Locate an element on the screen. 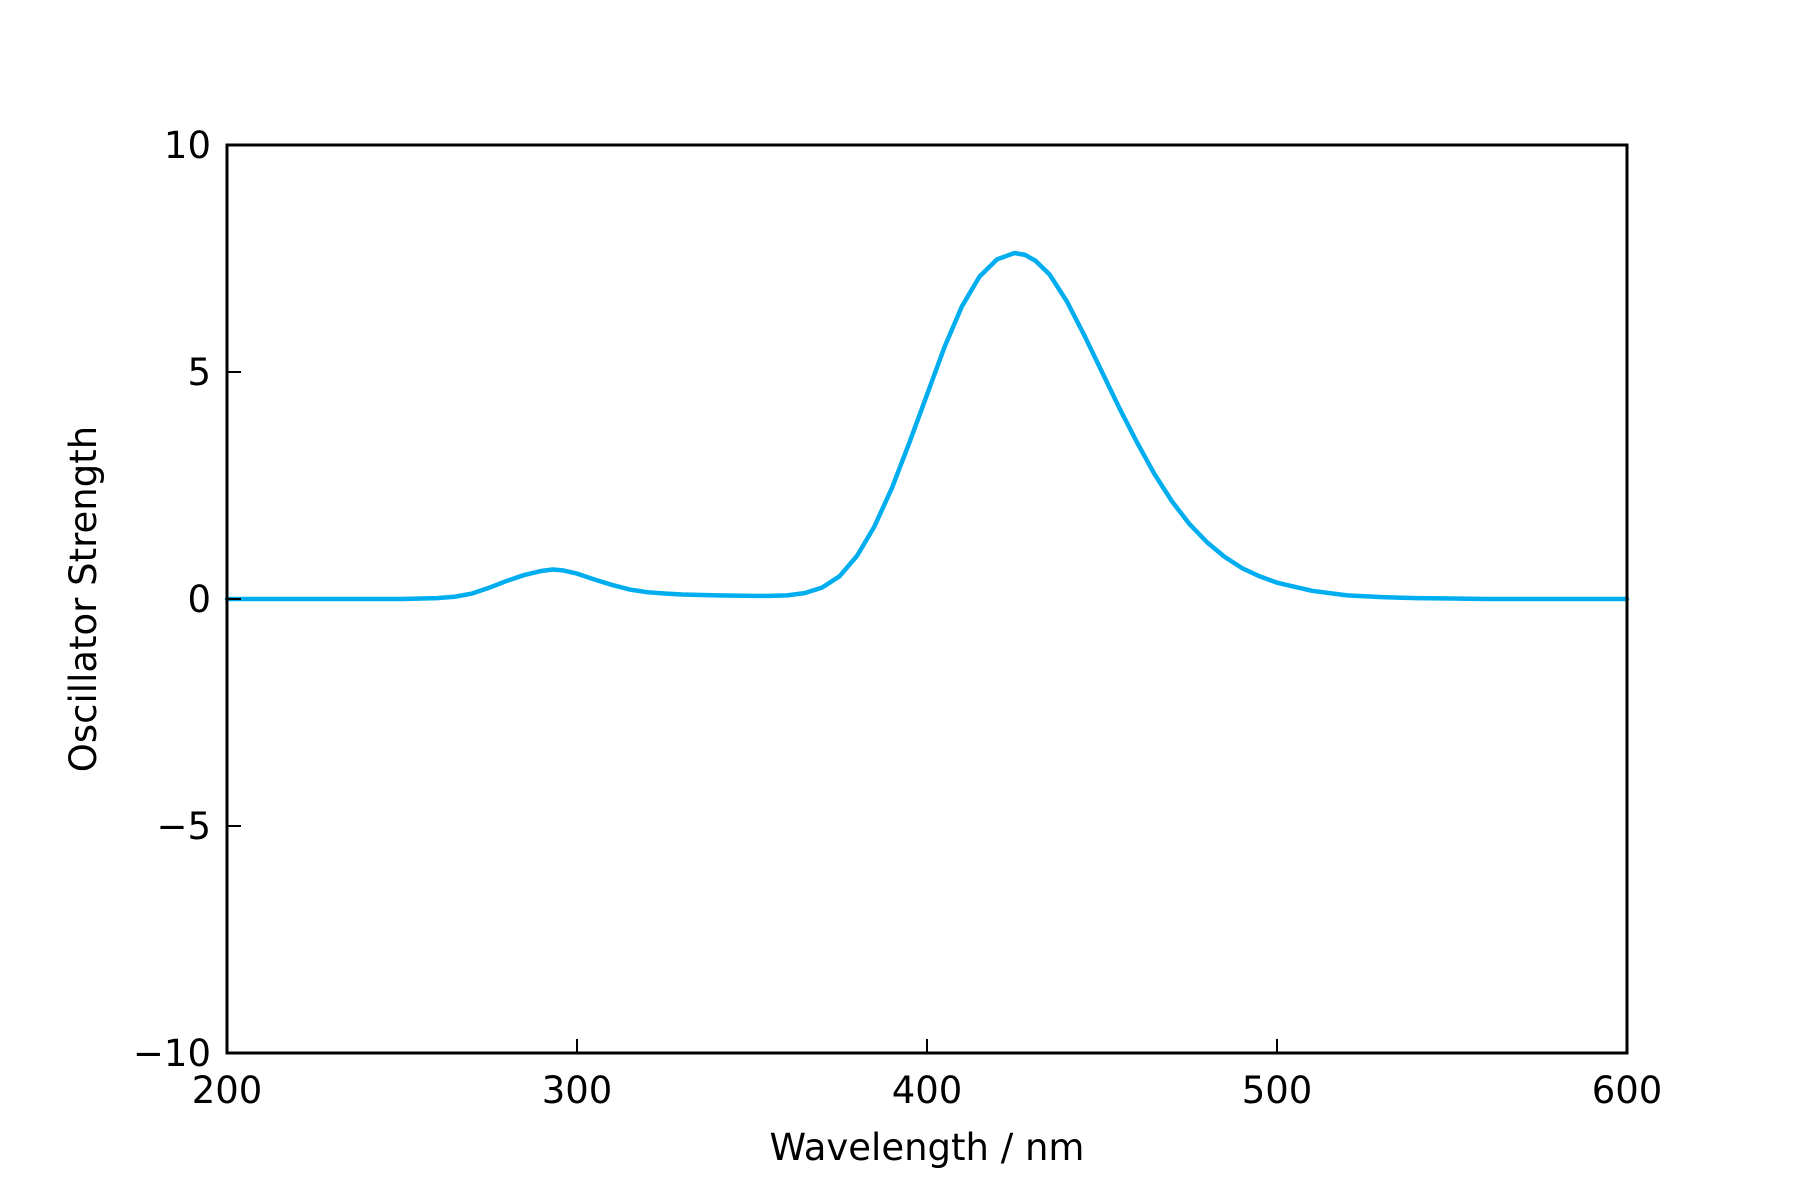 Image resolution: width=1800 pixels, height=1200 pixels. x-tick-label: 400 is located at coordinates (927, 1090).